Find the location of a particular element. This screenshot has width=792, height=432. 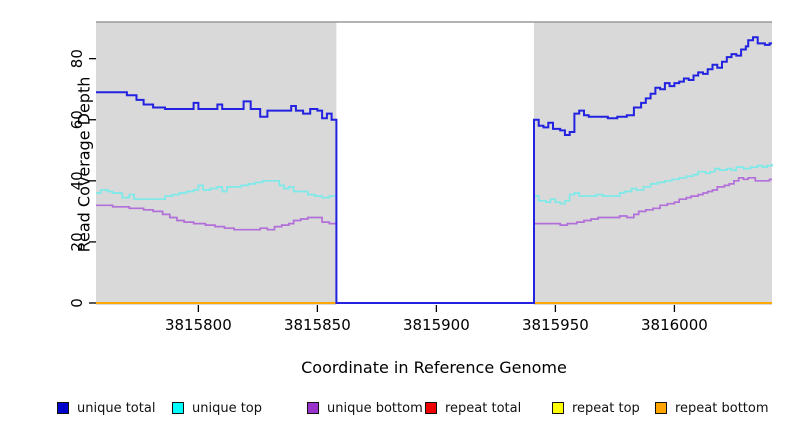

legend-item-label: repeat bottom is located at coordinates (722, 408).